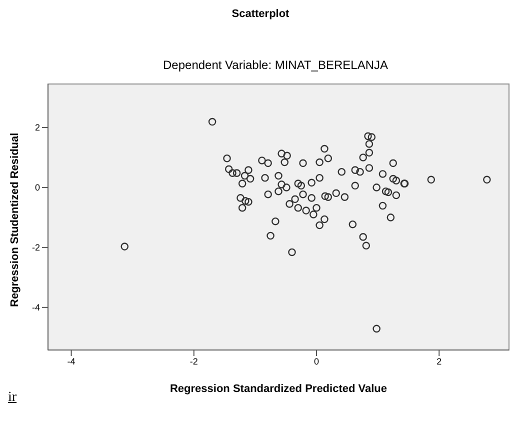 The height and width of the screenshot is (423, 521). Describe the element at coordinates (194, 361) in the screenshot. I see `x-tick-label: -2` at that location.